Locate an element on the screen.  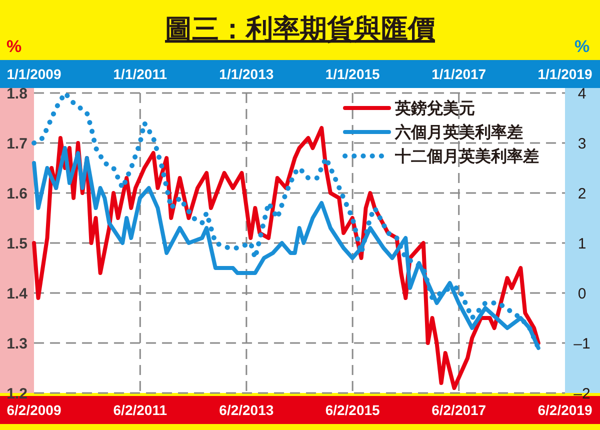
y2-tick-label: 0 is located at coordinates (582, 293).